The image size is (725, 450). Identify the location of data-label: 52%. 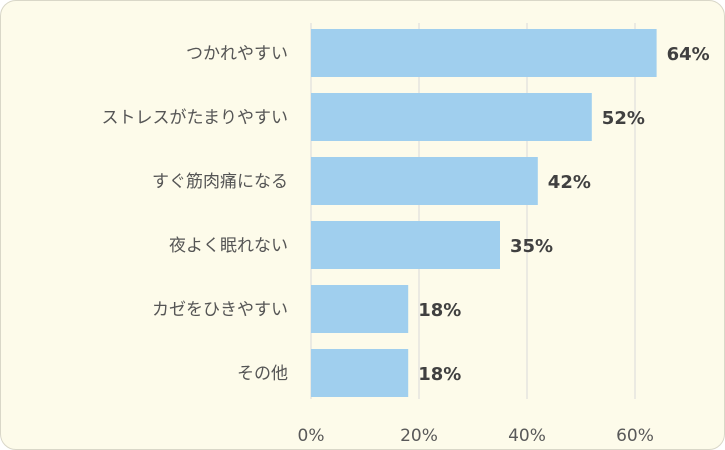
(623, 118).